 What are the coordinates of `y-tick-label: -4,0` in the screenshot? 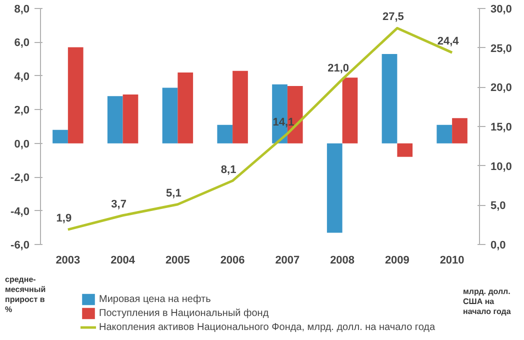 It's located at (20, 212).